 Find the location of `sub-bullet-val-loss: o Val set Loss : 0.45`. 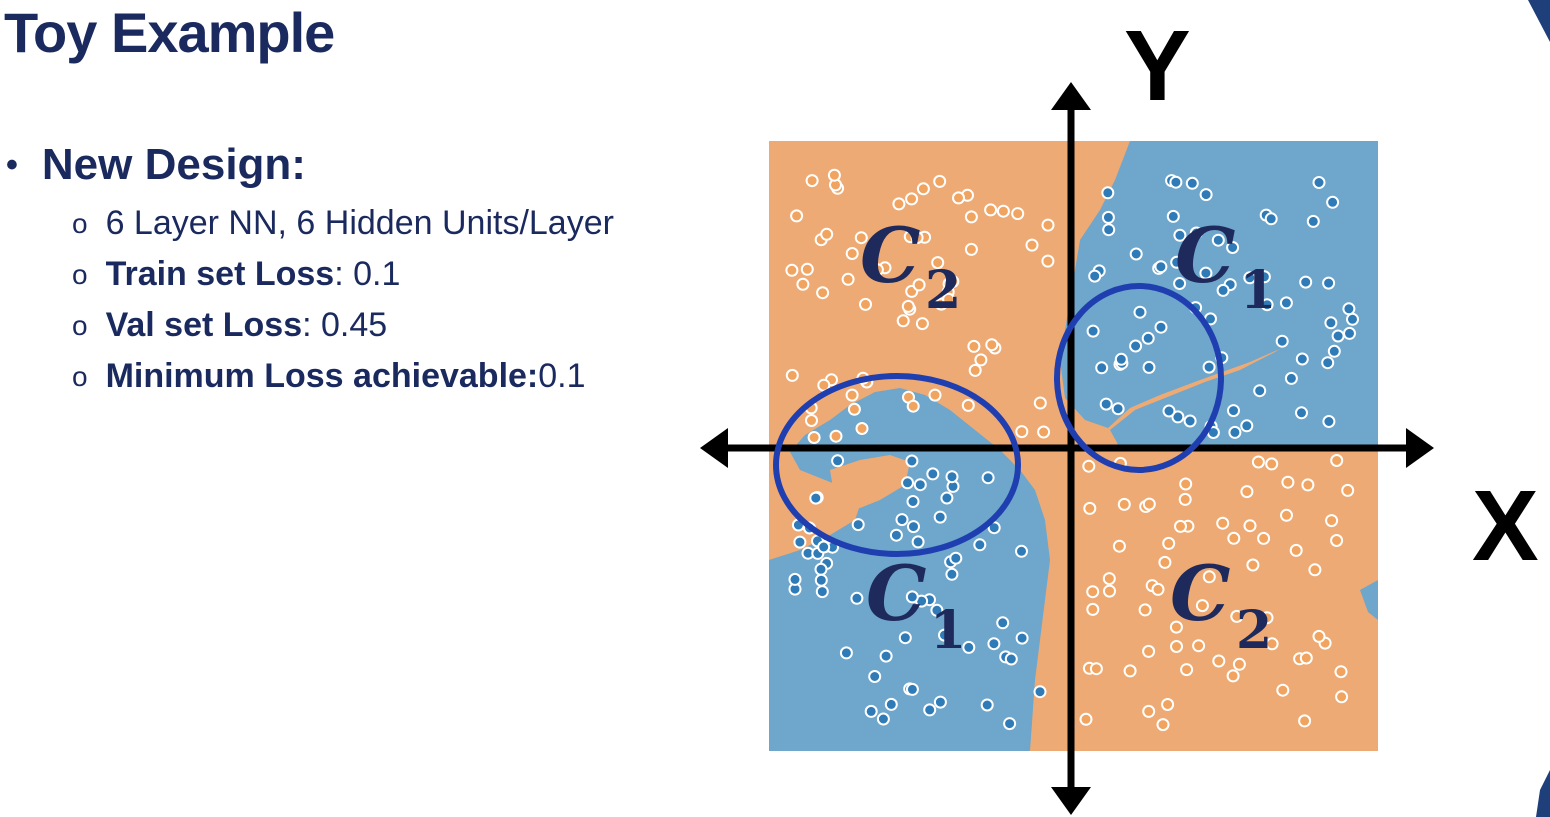

sub-bullet-val-loss: o Val set Loss : 0.45 is located at coordinates (343, 325).